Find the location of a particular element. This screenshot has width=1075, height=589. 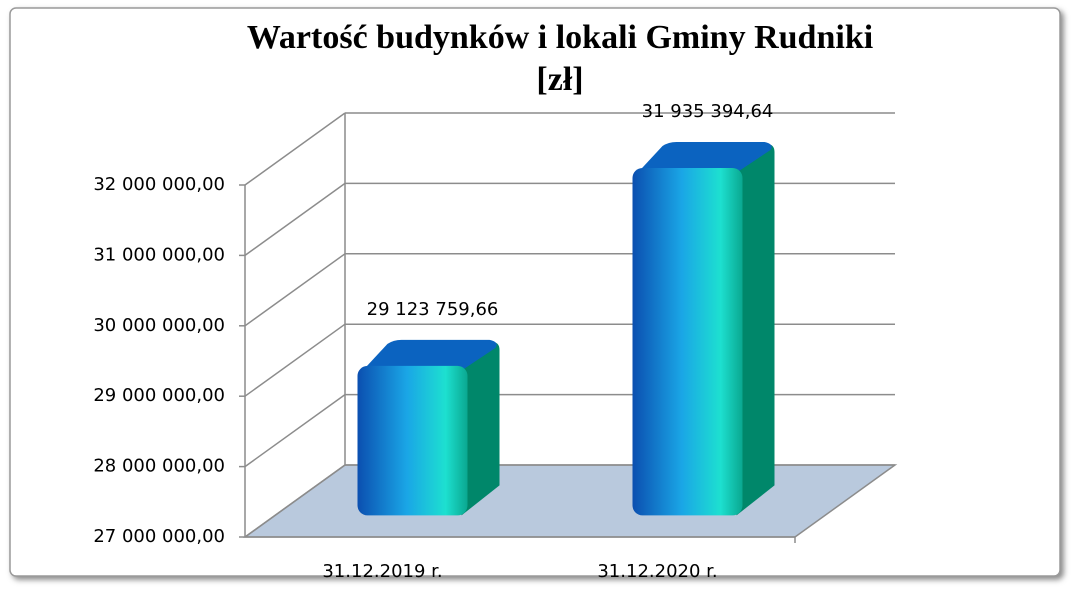

y-tick-label: 32 000 000,00 is located at coordinates (159, 184).